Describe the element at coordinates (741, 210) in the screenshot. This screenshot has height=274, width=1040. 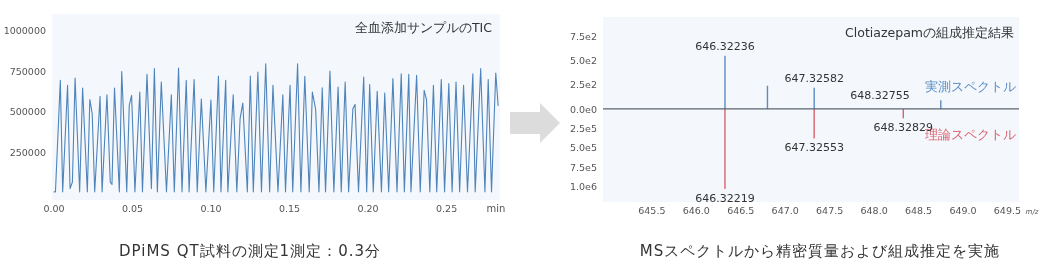
I see `x-tick-label: 646.5` at that location.